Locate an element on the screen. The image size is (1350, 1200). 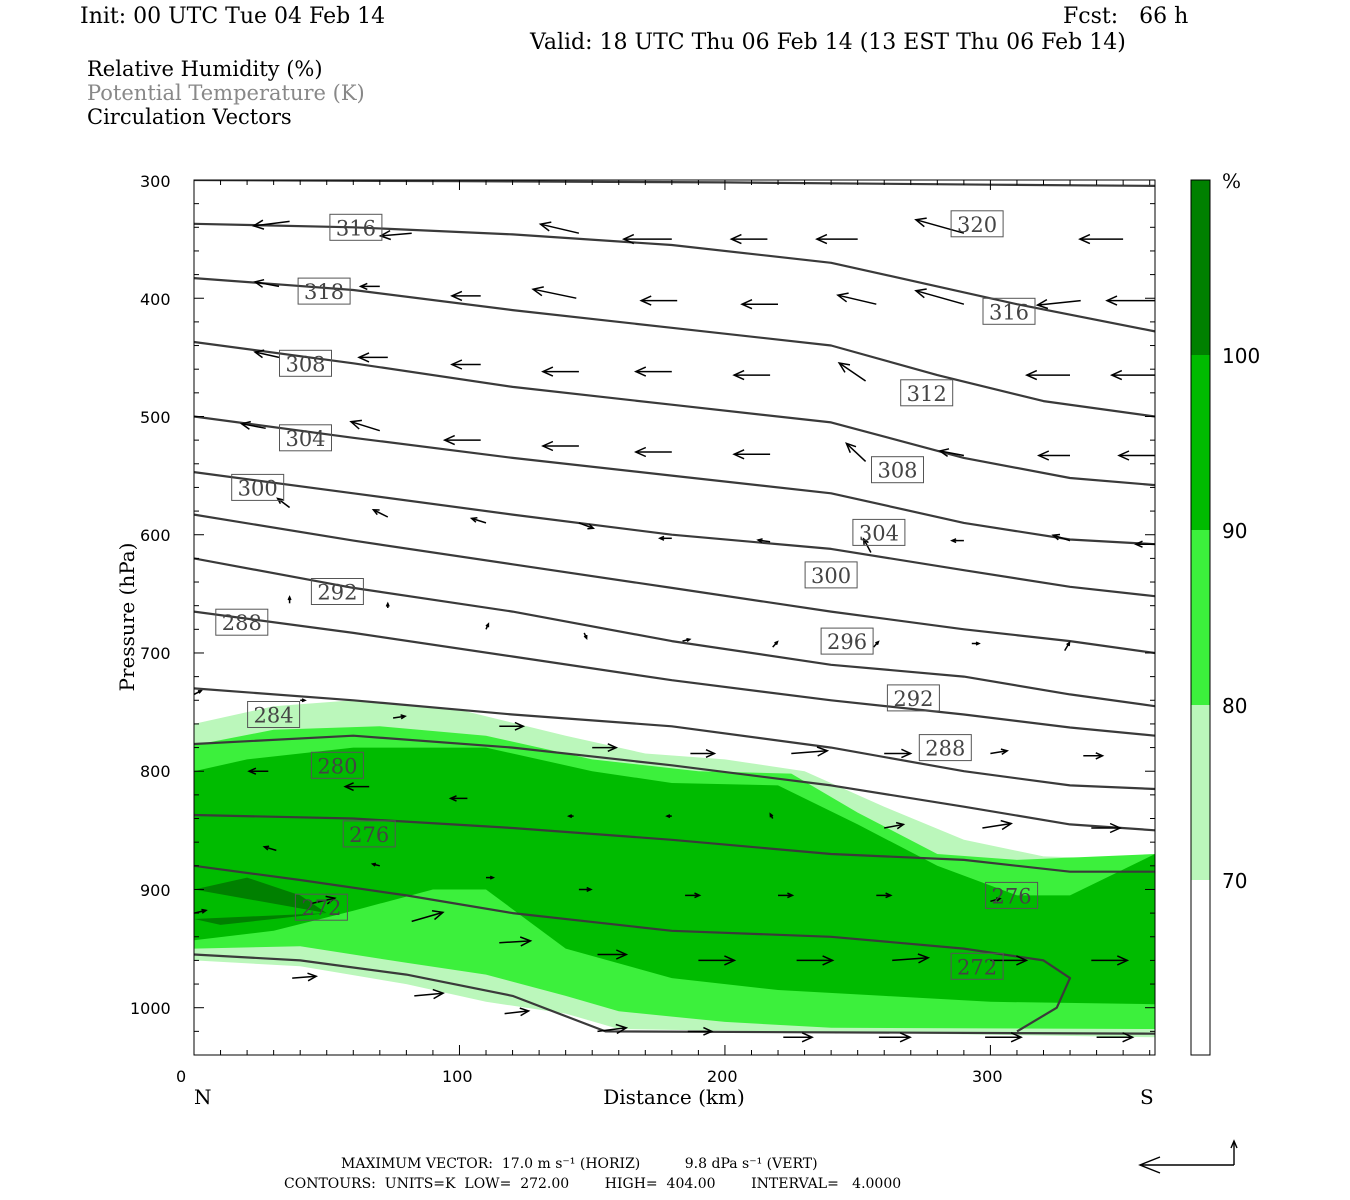
y-tick-label: 300 is located at coordinates (155, 181).